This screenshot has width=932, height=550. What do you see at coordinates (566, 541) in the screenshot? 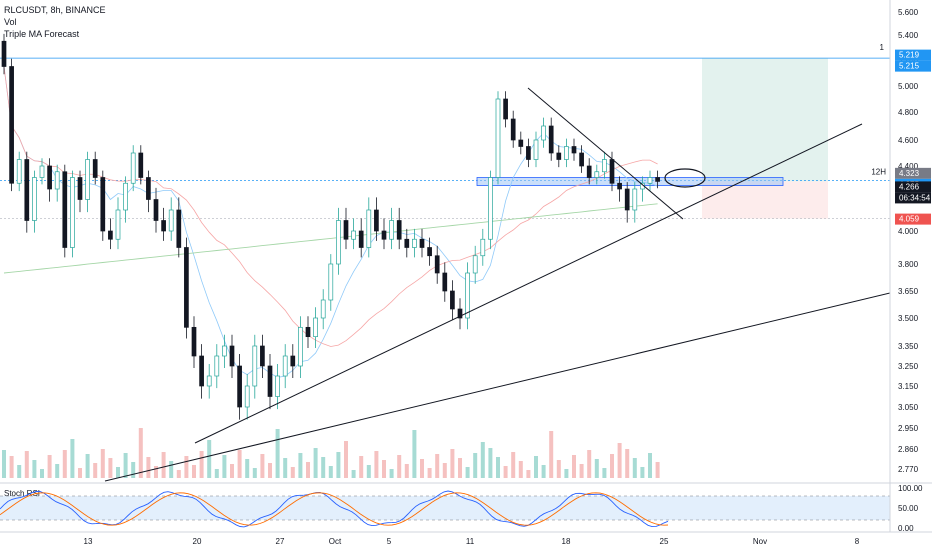
I see `time-tick-label: 18` at bounding box center [566, 541].